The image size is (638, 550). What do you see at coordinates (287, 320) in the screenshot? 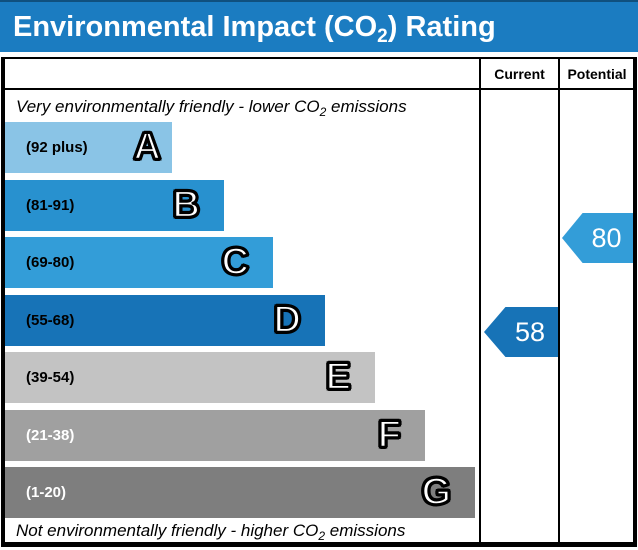
I see `band-d-letter: D` at bounding box center [287, 320].